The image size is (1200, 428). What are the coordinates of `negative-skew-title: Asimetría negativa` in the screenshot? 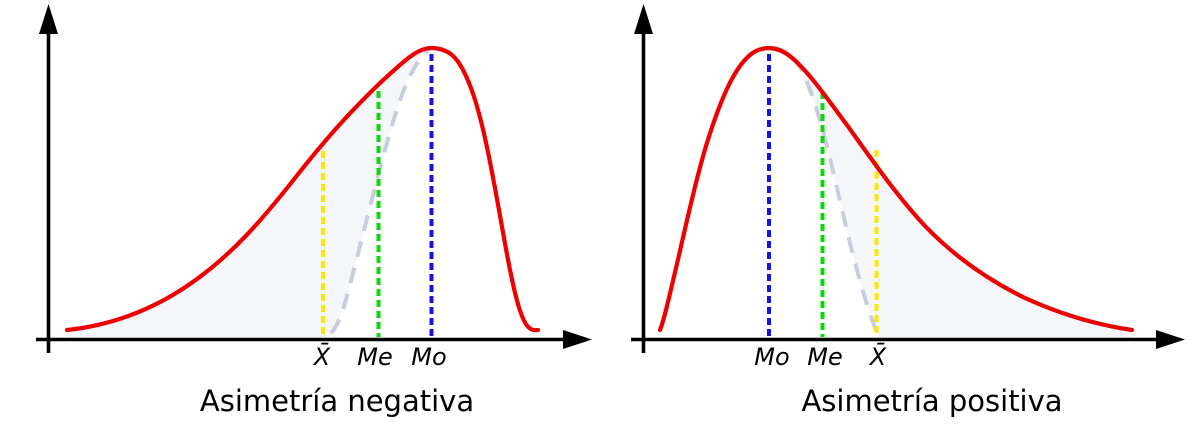 It's located at (337, 401).